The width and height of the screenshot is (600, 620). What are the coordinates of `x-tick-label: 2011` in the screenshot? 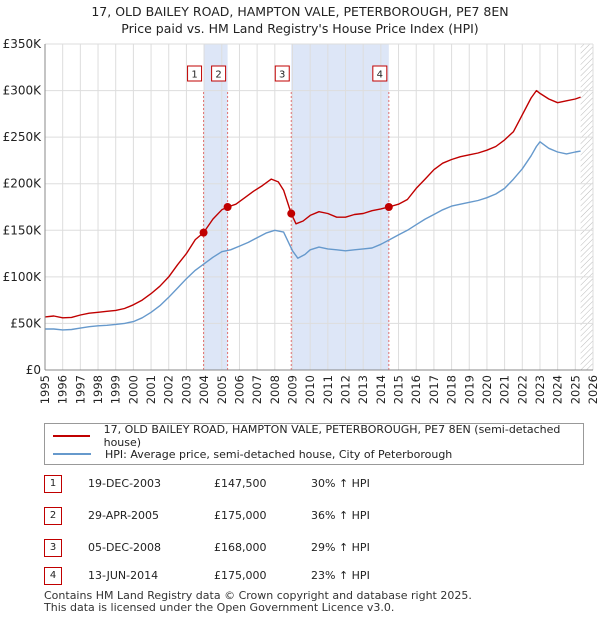 It's located at (328, 389).